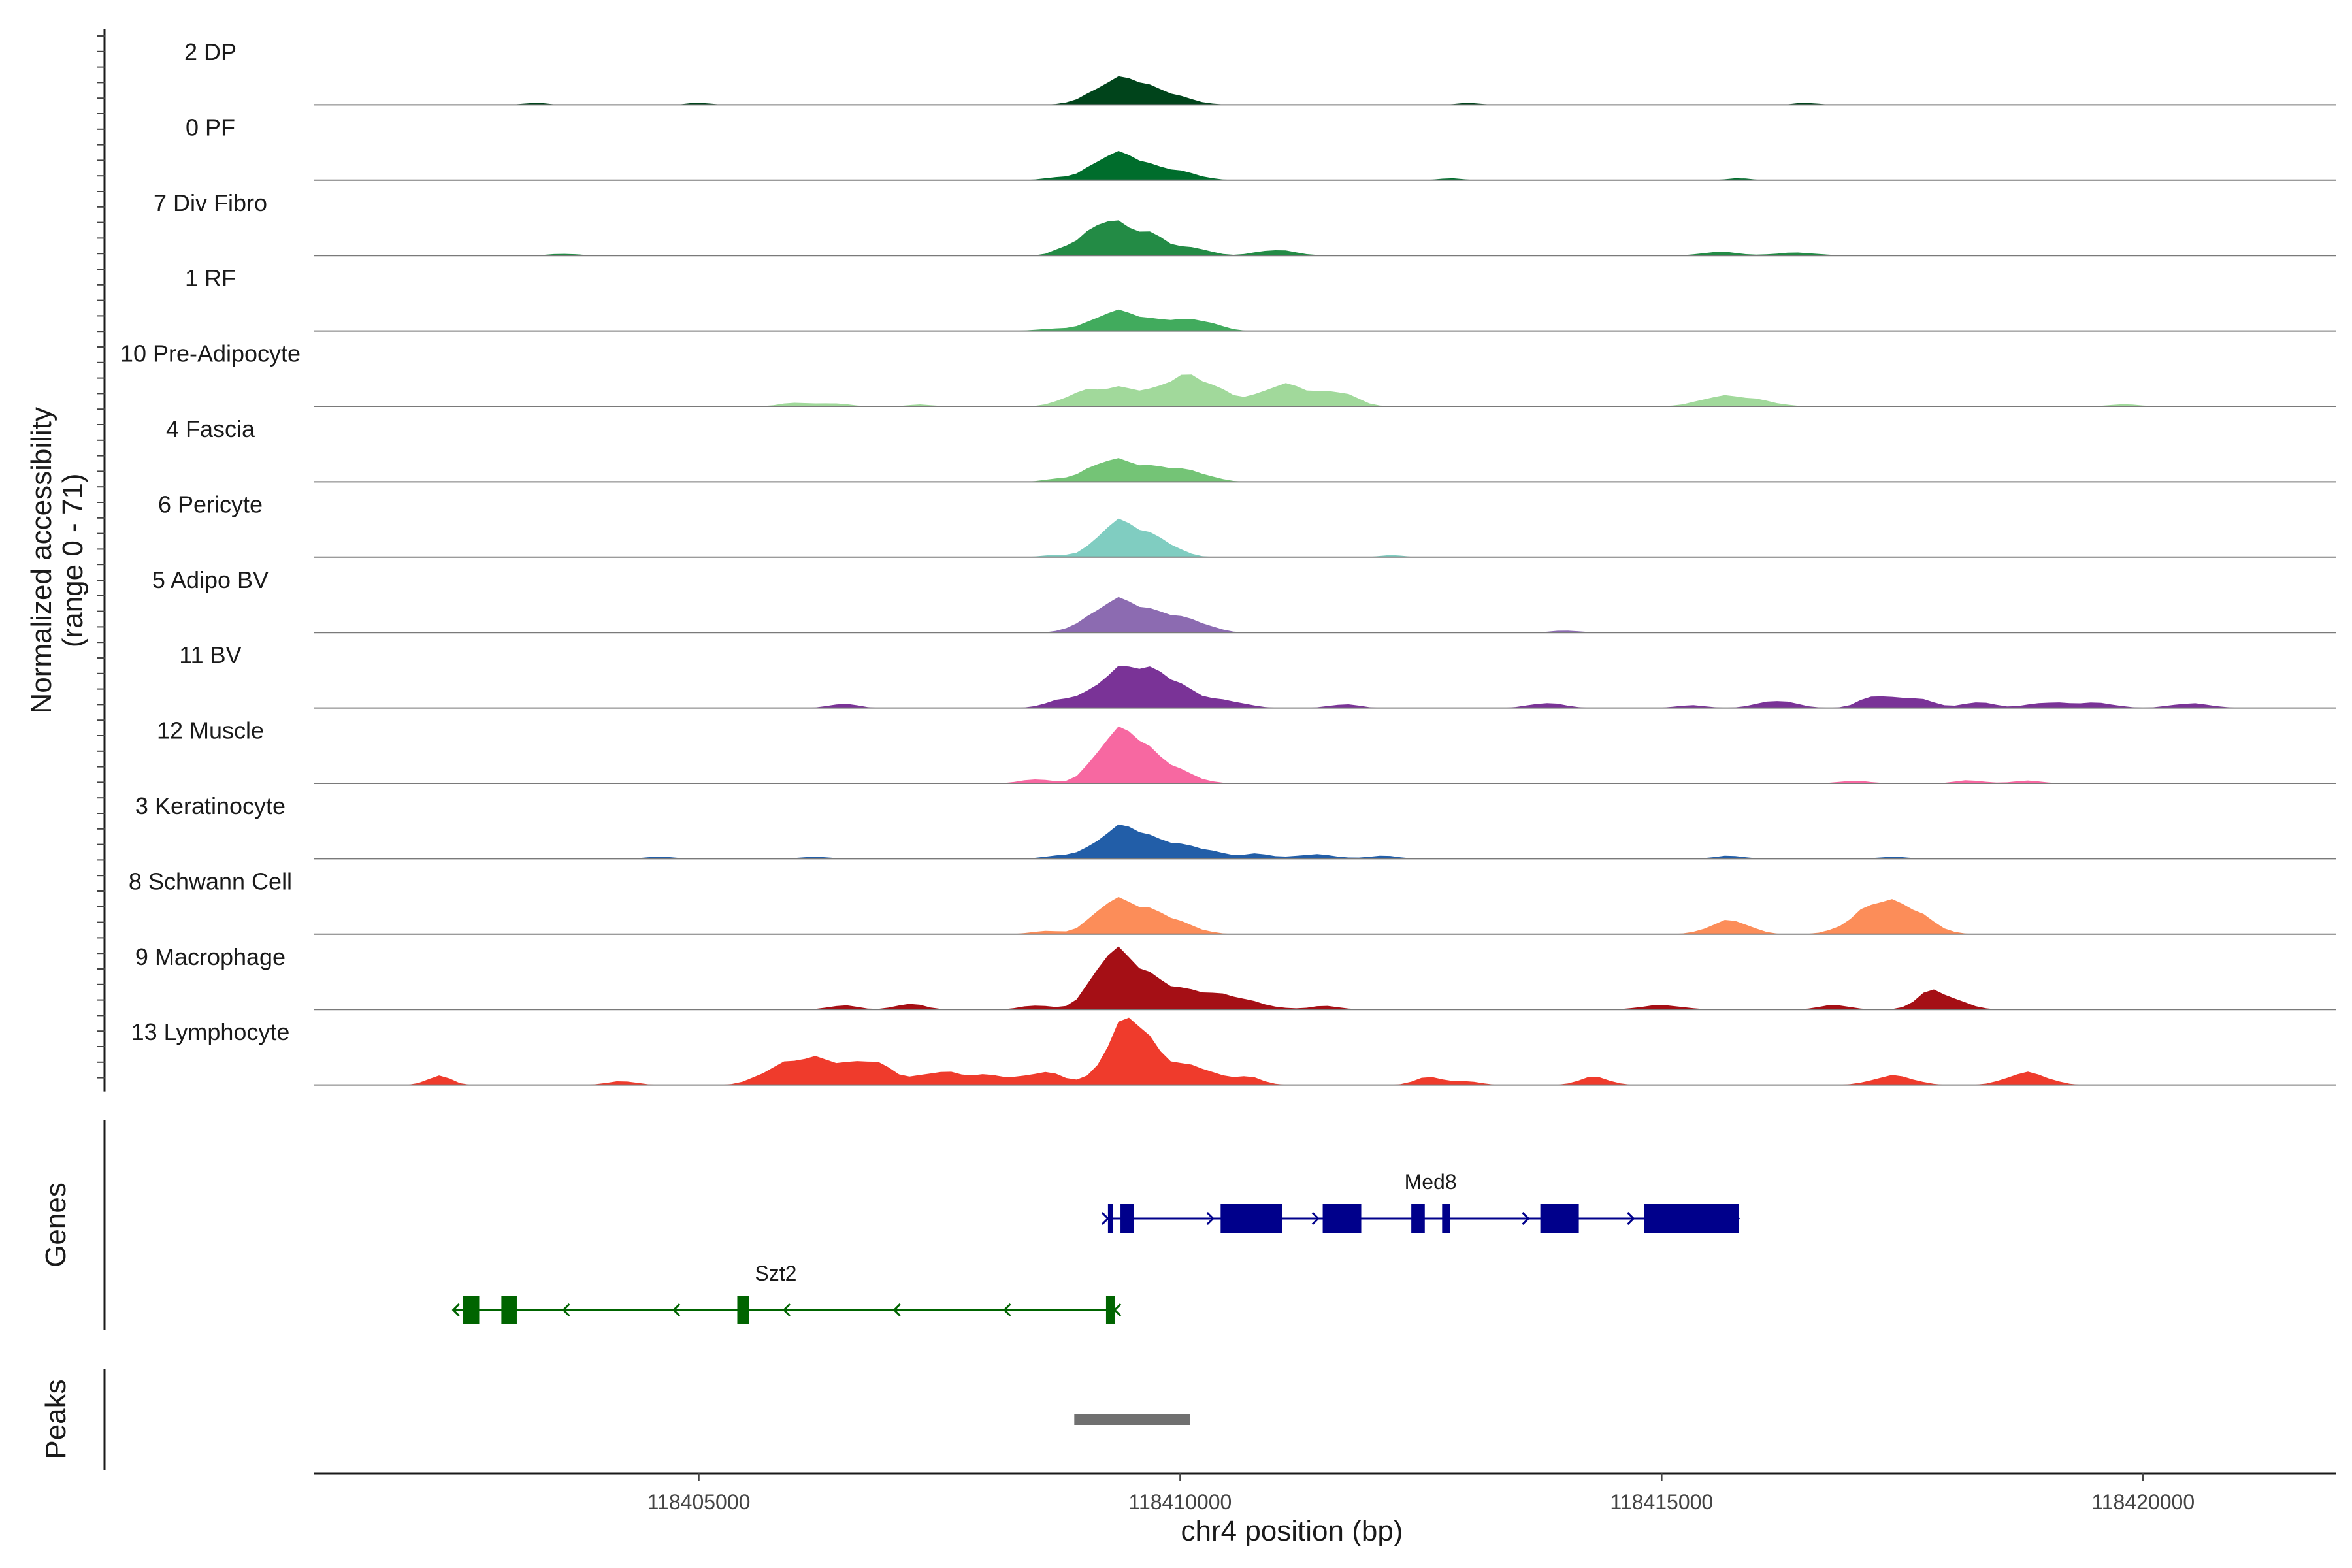 Image resolution: width=2352 pixels, height=1568 pixels. I want to click on genes-track-title: Genes, so click(56, 1225).